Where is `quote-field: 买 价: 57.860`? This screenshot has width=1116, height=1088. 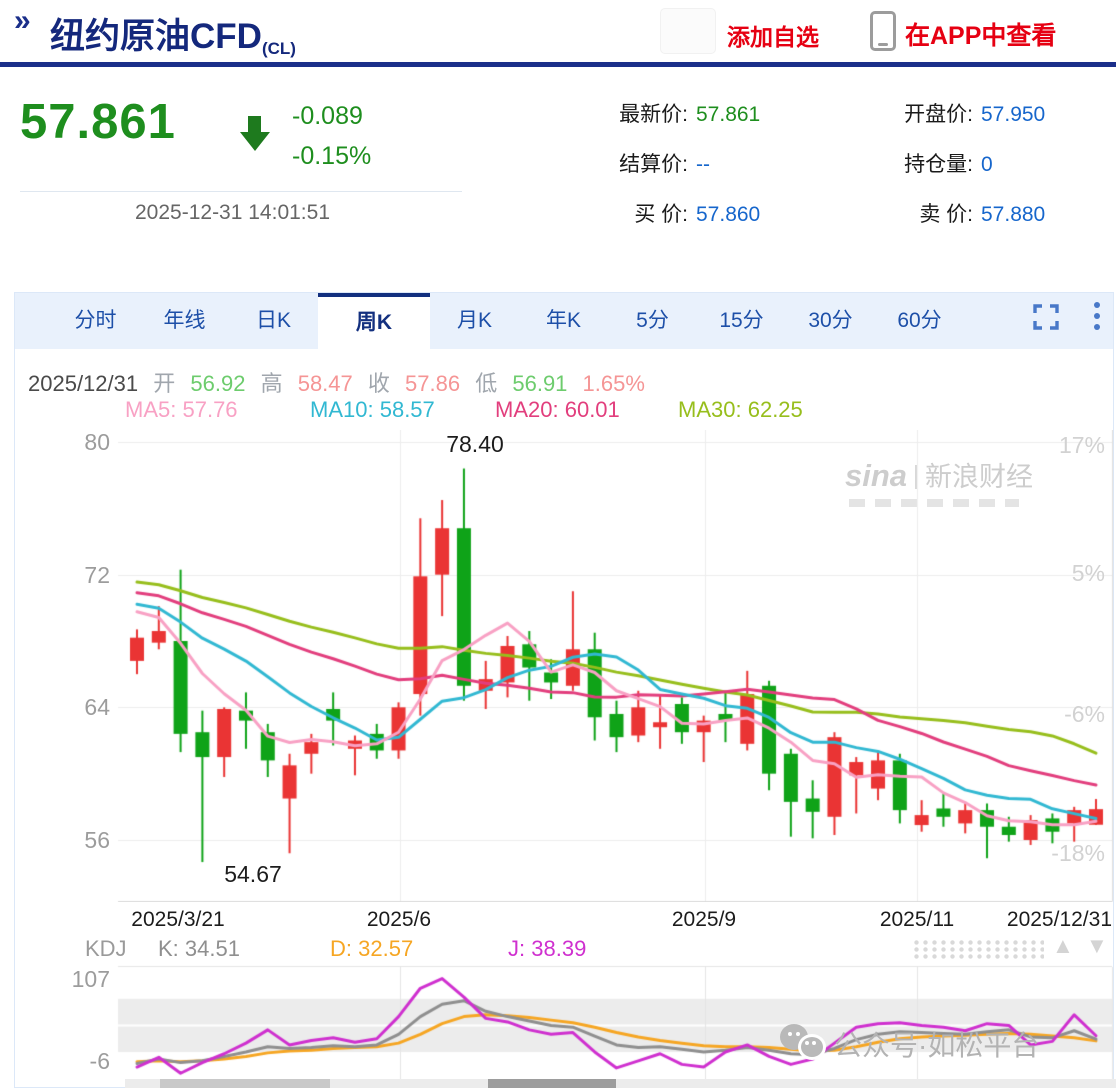 quote-field: 买 价: 57.860 is located at coordinates (697, 214).